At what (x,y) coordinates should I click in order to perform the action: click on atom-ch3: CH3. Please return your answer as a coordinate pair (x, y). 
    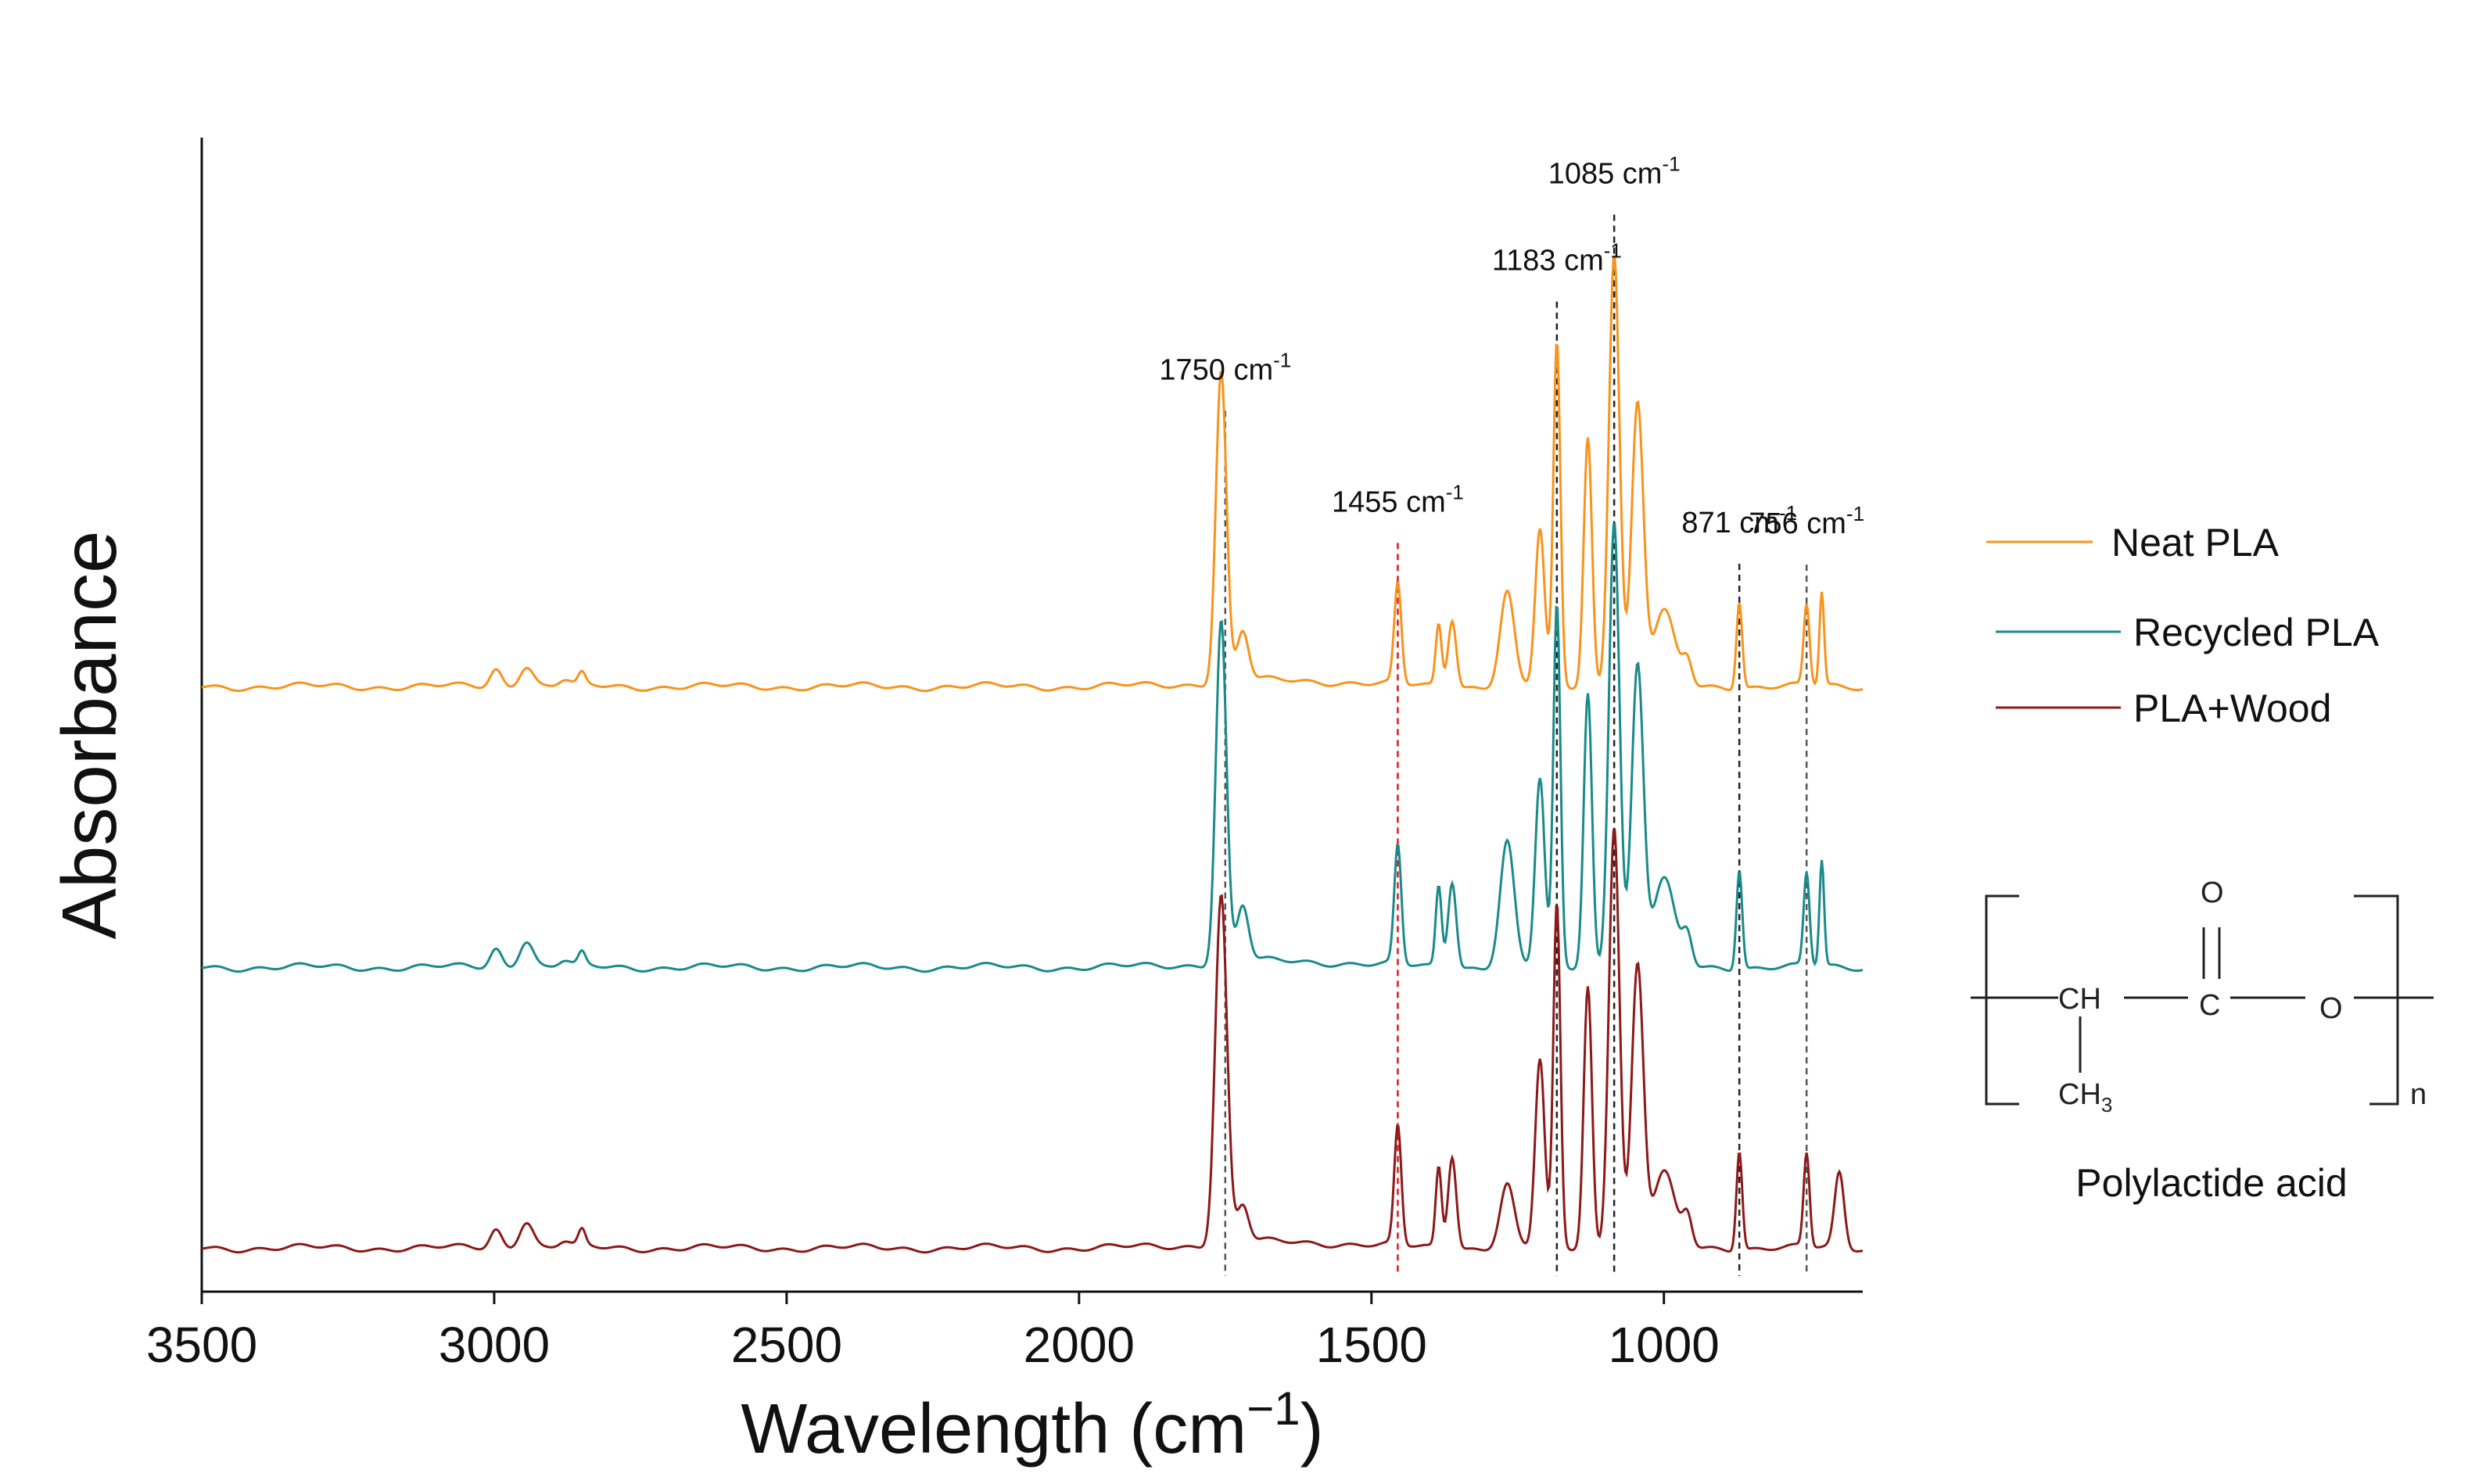
    Looking at the image, I should click on (2085, 1097).